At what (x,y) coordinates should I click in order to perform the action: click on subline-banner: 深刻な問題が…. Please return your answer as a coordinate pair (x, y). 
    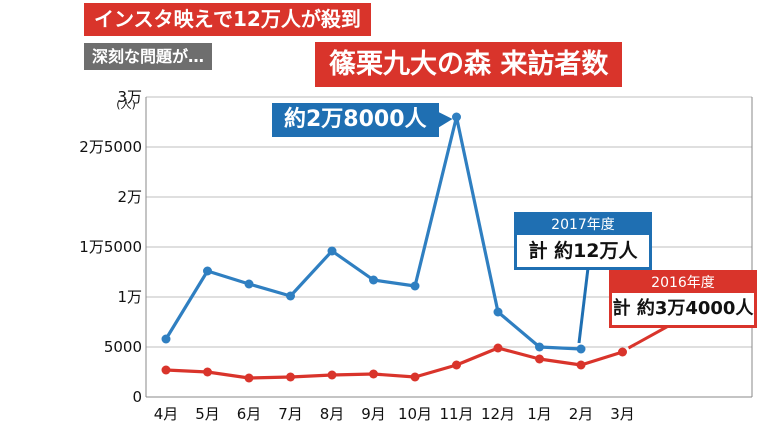
    Looking at the image, I should click on (148, 56).